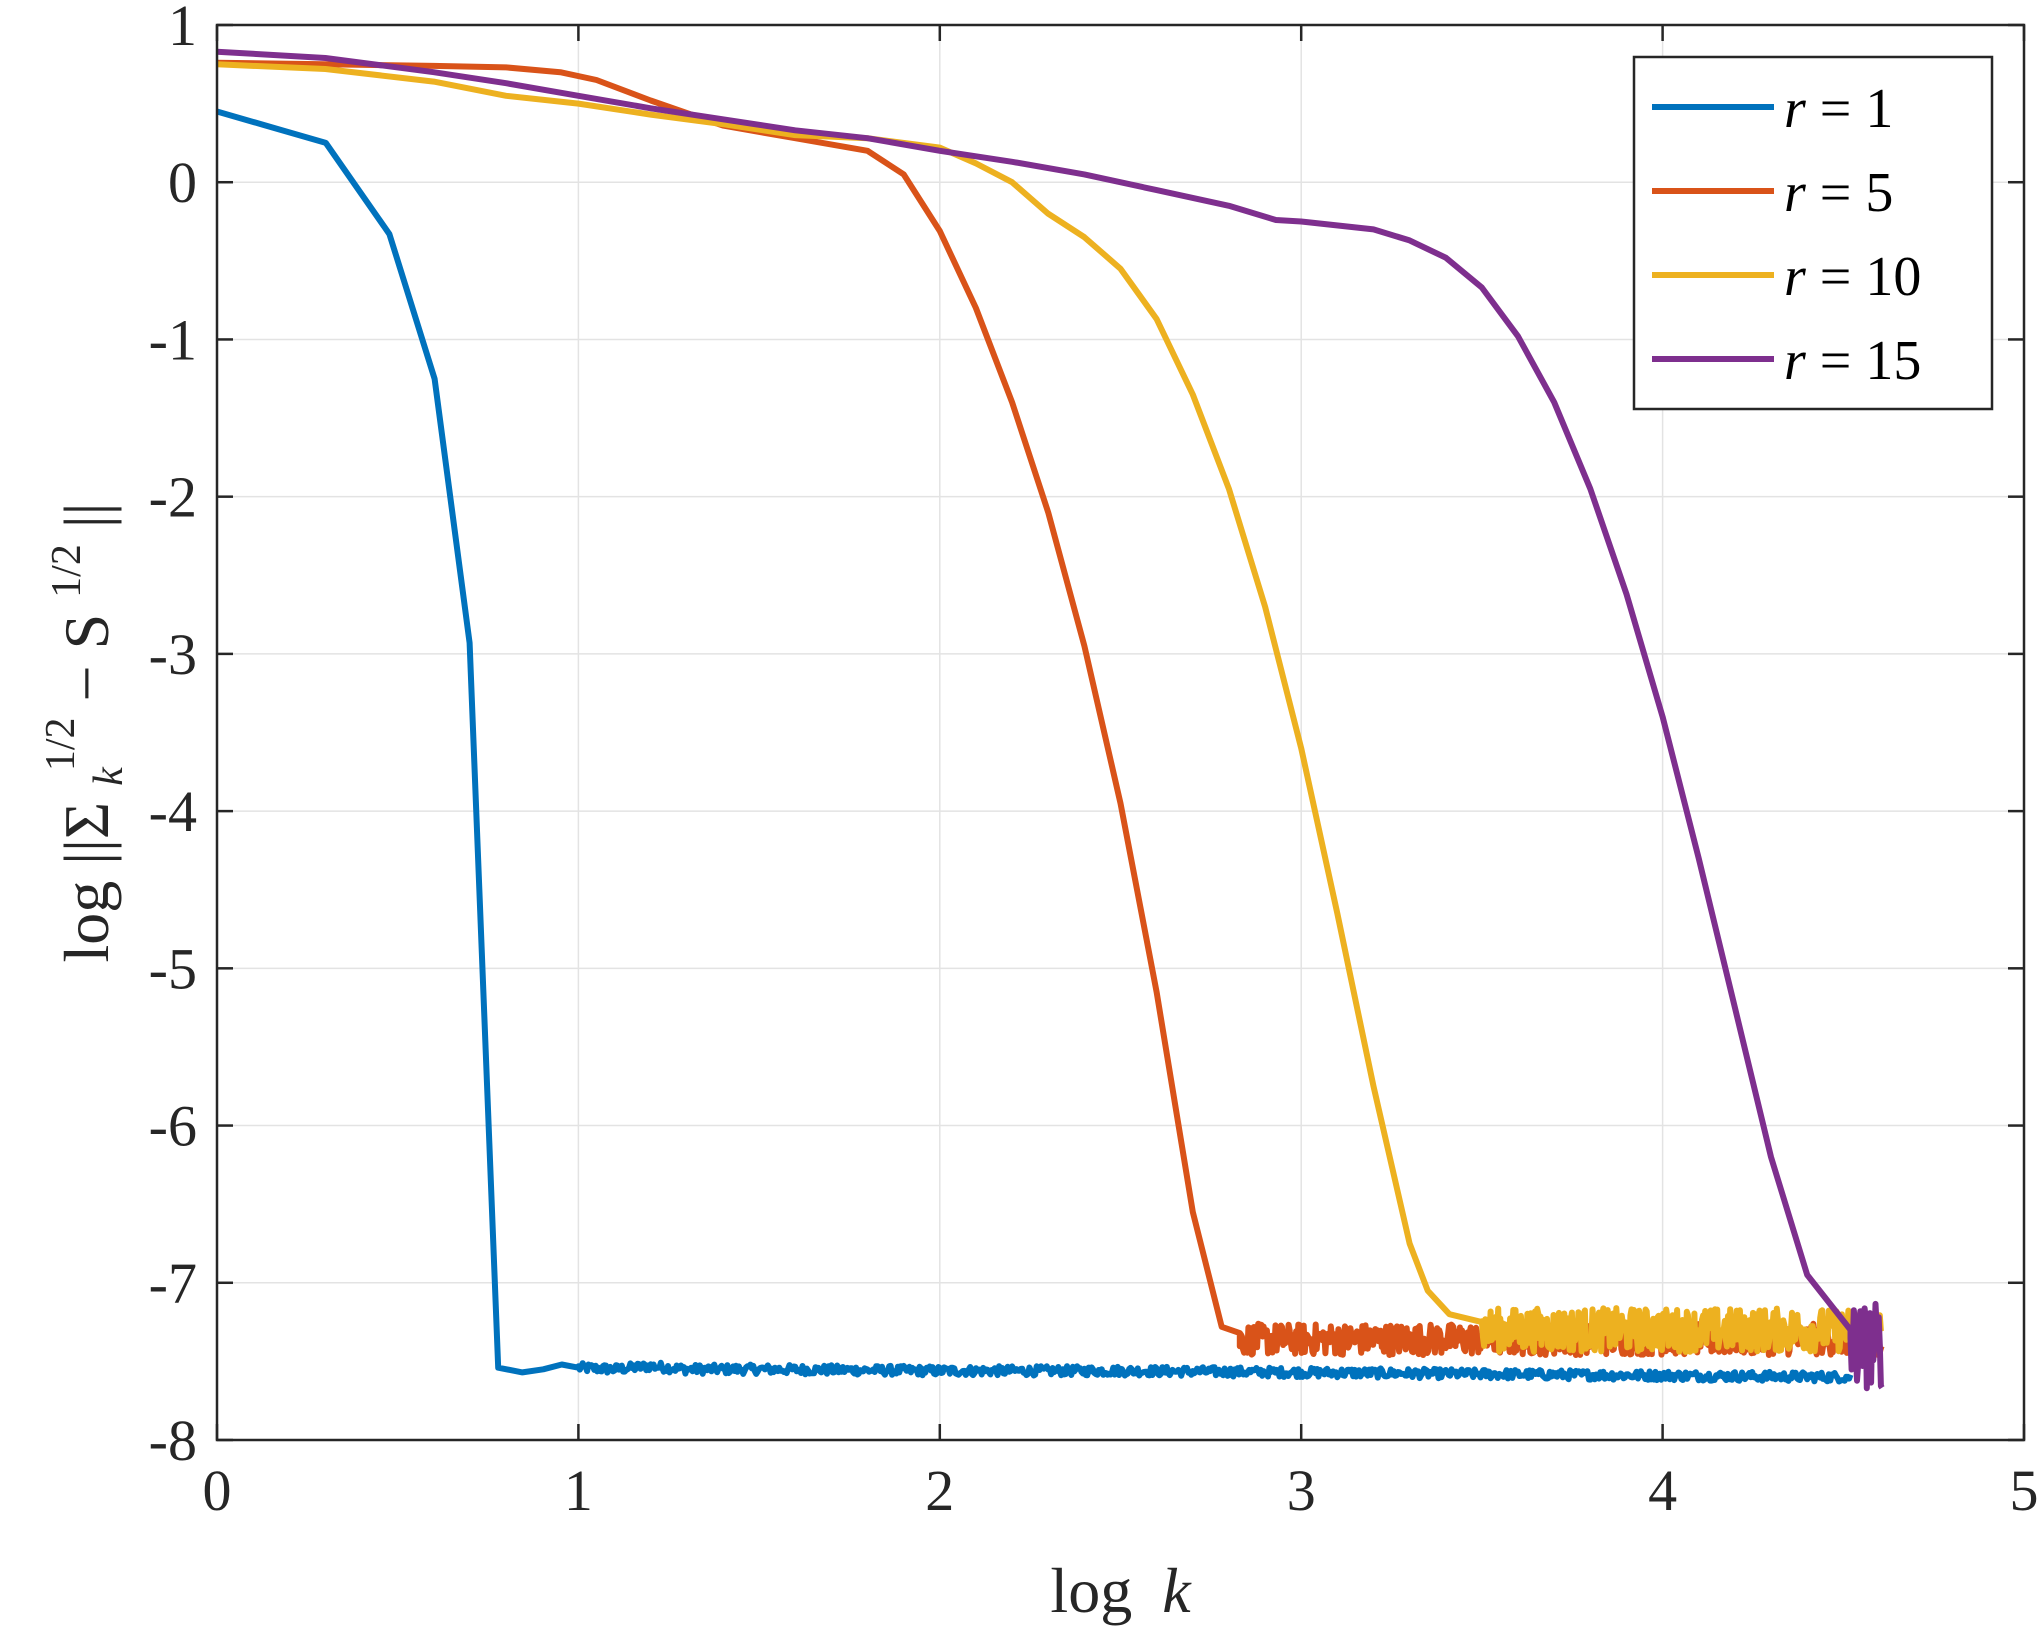 The width and height of the screenshot is (2041, 1637). Describe the element at coordinates (1850, 109) in the screenshot. I see `legend-value: = 1` at that location.